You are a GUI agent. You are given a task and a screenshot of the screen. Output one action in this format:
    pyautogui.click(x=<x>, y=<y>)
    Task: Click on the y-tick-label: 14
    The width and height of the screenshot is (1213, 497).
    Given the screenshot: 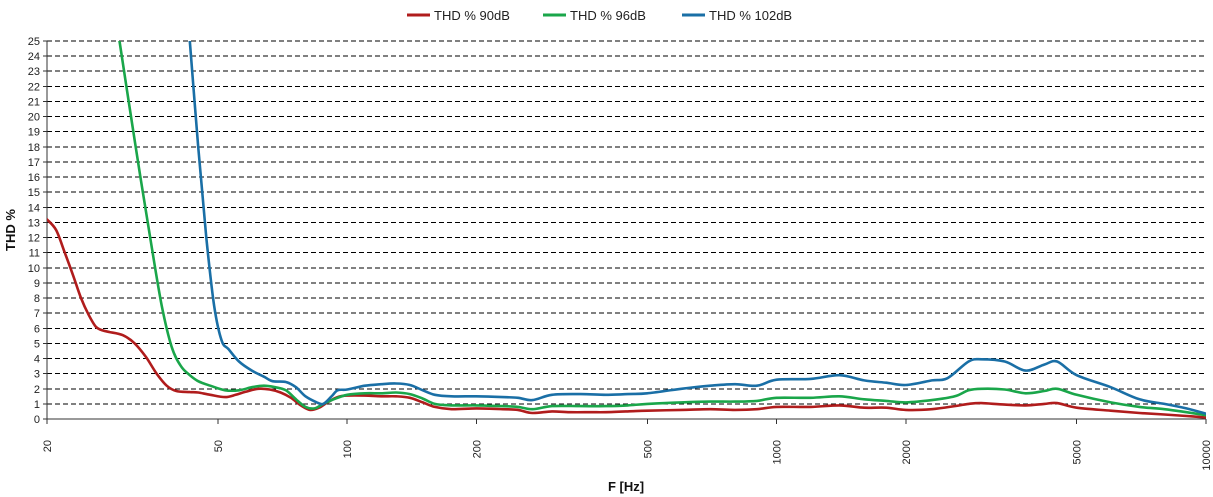 What is the action you would take?
    pyautogui.click(x=34, y=208)
    